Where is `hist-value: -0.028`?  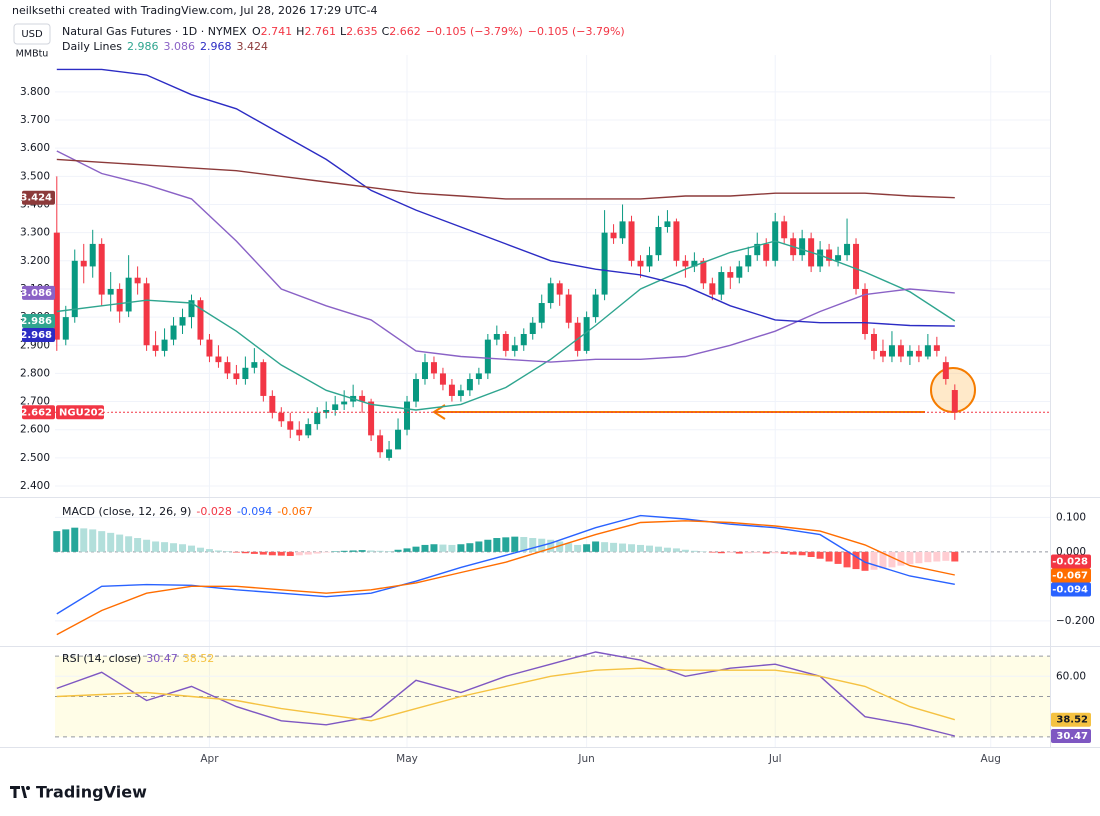 hist-value: -0.028 is located at coordinates (213, 511).